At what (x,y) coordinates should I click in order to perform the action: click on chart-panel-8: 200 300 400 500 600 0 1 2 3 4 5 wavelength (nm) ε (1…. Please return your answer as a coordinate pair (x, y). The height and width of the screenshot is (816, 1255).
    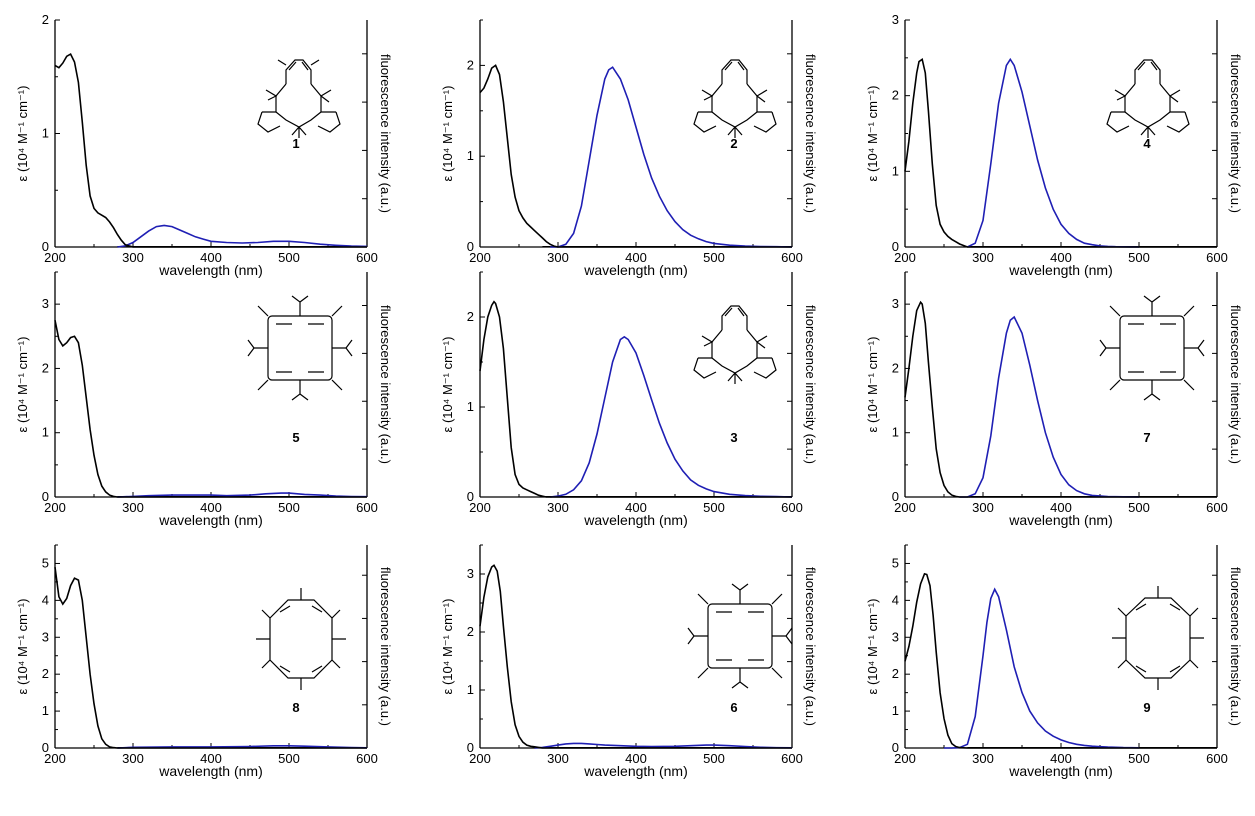
    Looking at the image, I should click on (204, 661).